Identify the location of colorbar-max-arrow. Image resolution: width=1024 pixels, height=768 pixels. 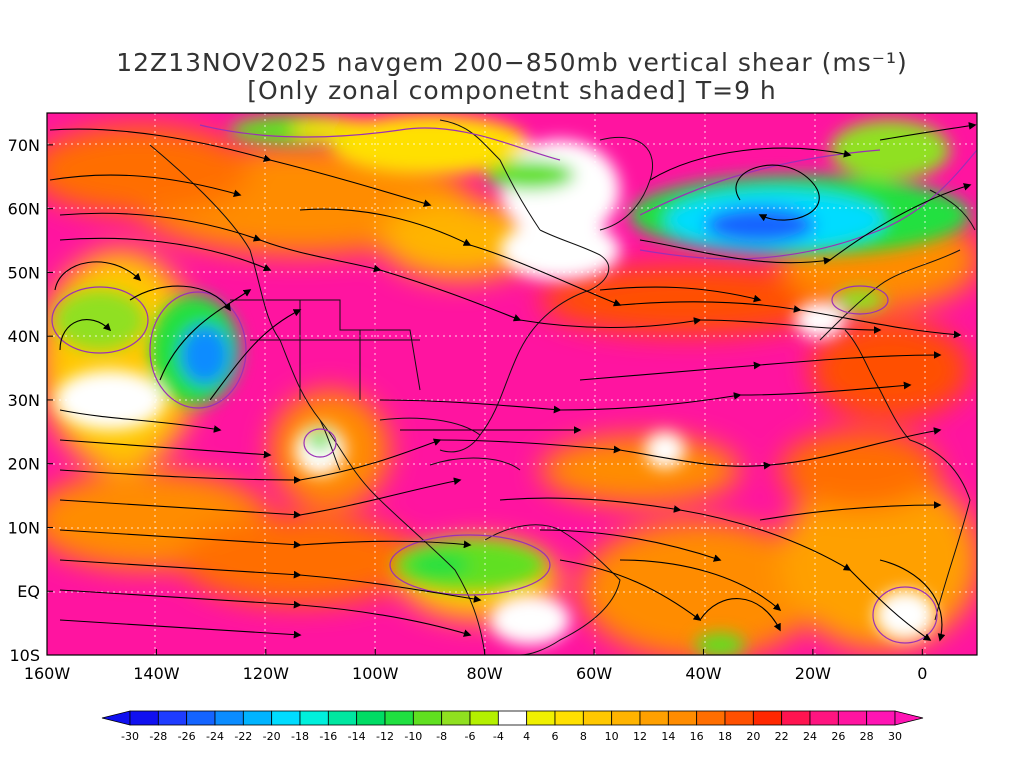
(909, 718).